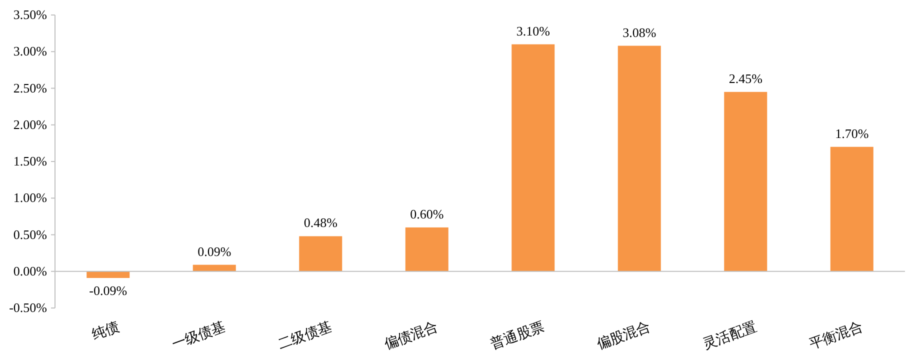 This screenshot has width=909, height=363. What do you see at coordinates (30, 161) in the screenshot?
I see `y-tick-label: 1.50%` at bounding box center [30, 161].